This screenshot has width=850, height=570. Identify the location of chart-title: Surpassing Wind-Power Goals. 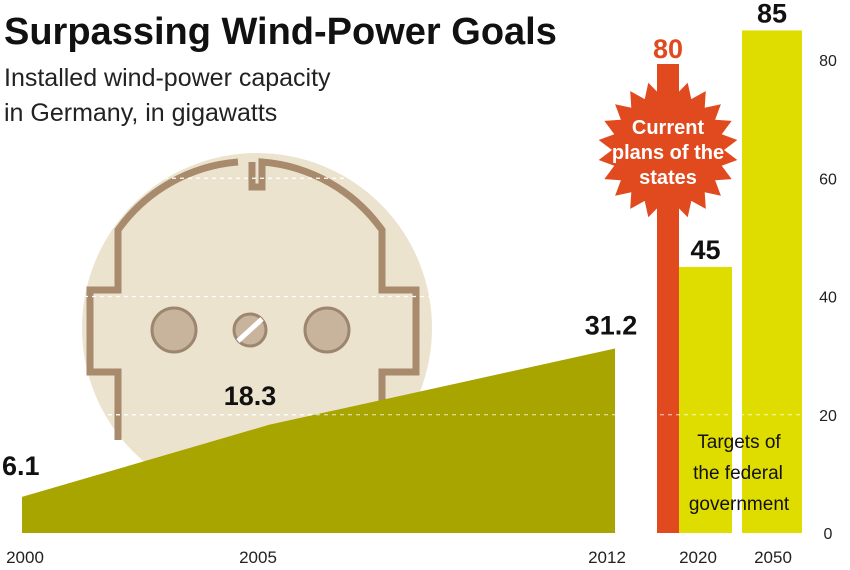
(280, 32).